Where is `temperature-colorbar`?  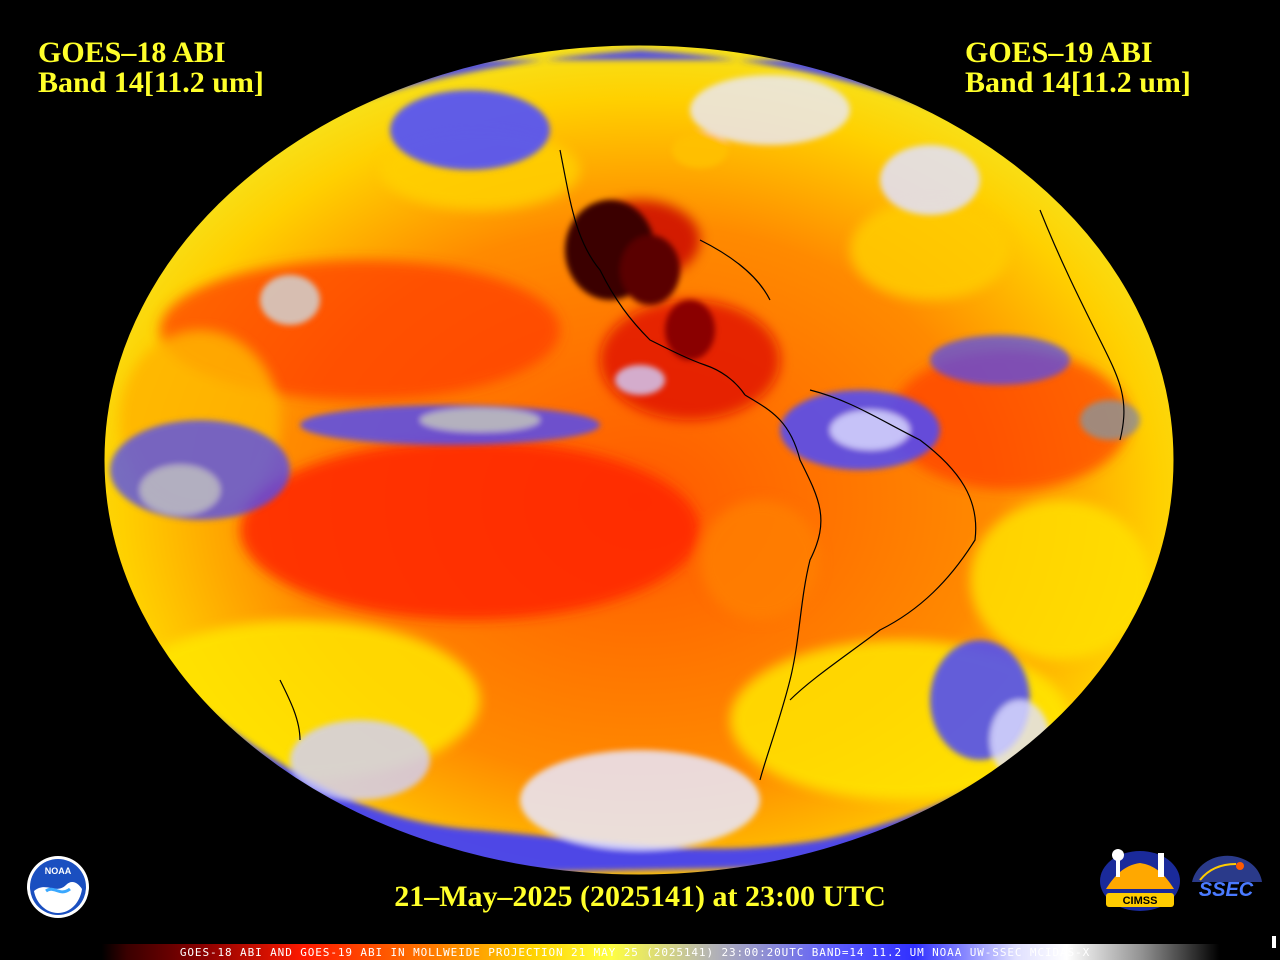
temperature-colorbar is located at coordinates (635, 952).